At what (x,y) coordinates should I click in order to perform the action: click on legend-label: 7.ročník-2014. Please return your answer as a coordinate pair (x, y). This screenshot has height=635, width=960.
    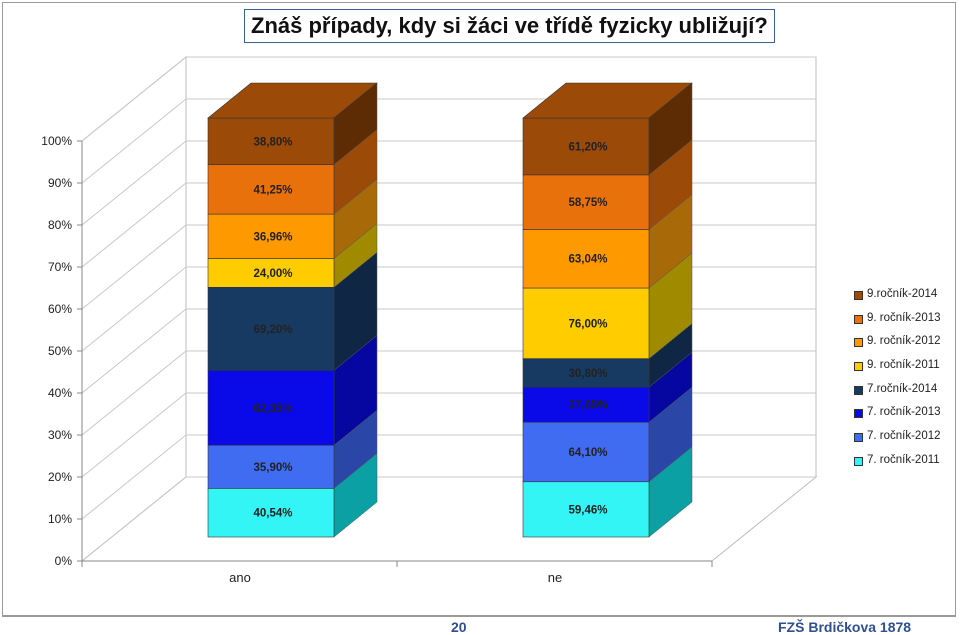
    Looking at the image, I should click on (902, 388).